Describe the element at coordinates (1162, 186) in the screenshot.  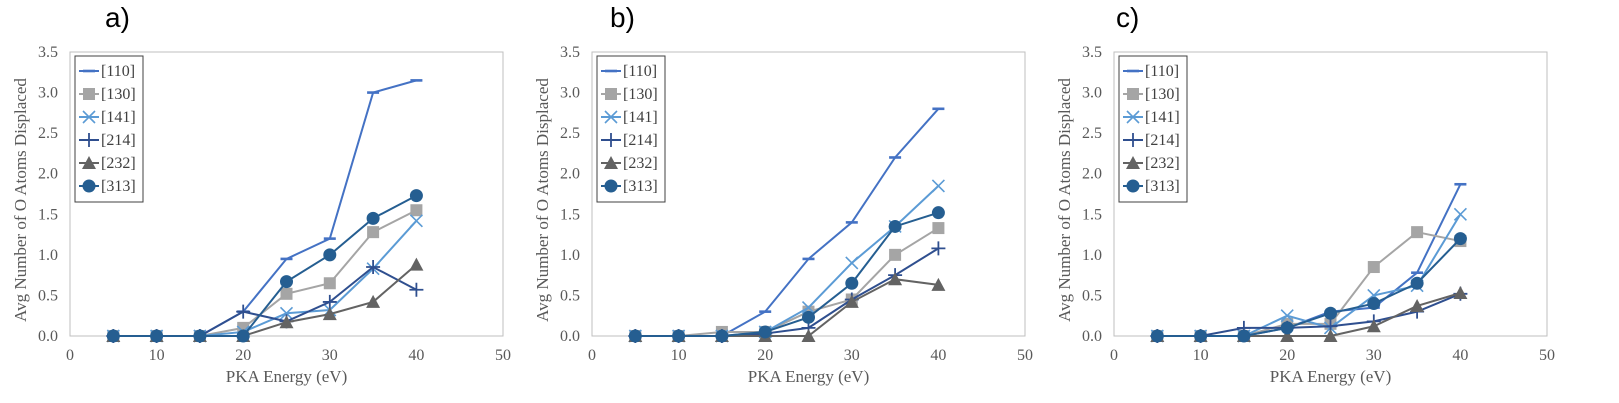
I see `legend-label: [313]` at that location.